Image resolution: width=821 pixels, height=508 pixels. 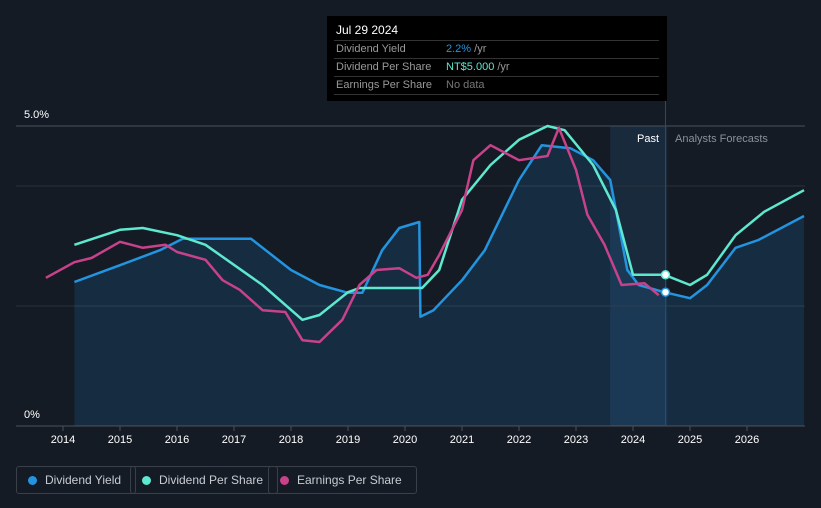 I want to click on tooltip-label: Dividend Yield, so click(x=371, y=49).